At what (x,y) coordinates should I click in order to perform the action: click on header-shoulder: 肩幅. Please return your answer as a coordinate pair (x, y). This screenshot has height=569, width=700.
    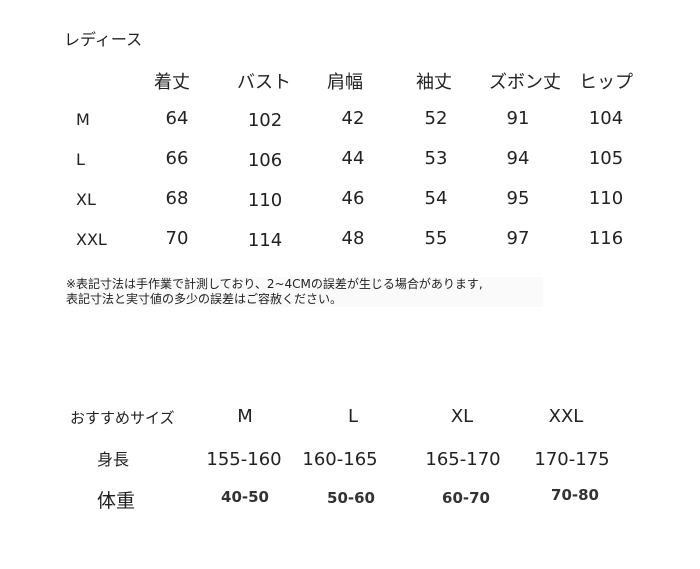
    Looking at the image, I should click on (345, 82).